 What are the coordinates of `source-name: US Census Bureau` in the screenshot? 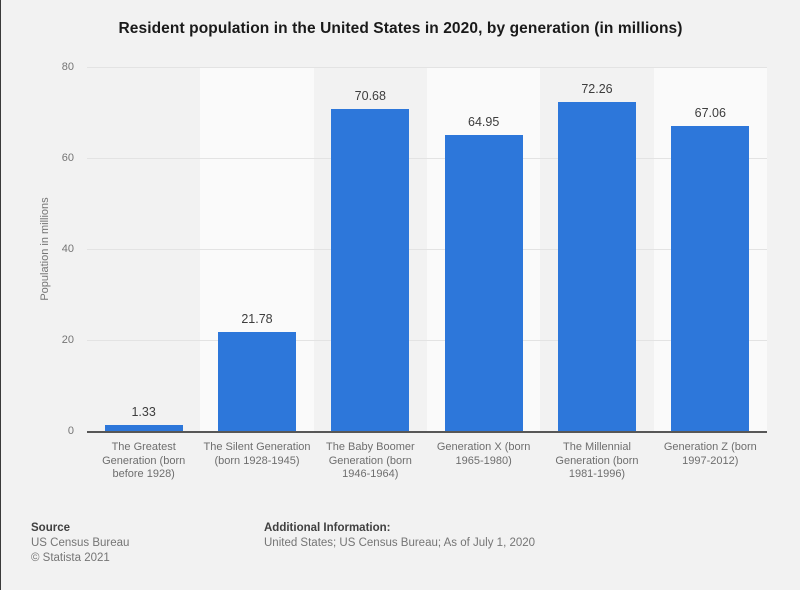 It's located at (80, 543).